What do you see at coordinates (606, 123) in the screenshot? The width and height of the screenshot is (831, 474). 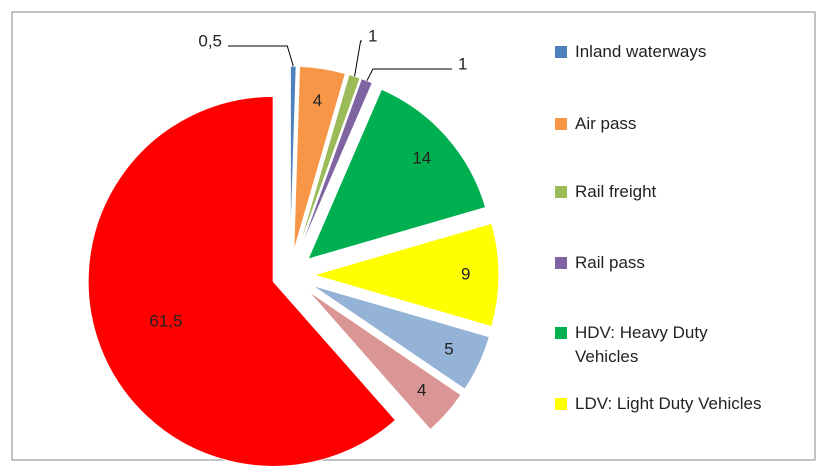 I see `legend-label: Air pass` at bounding box center [606, 123].